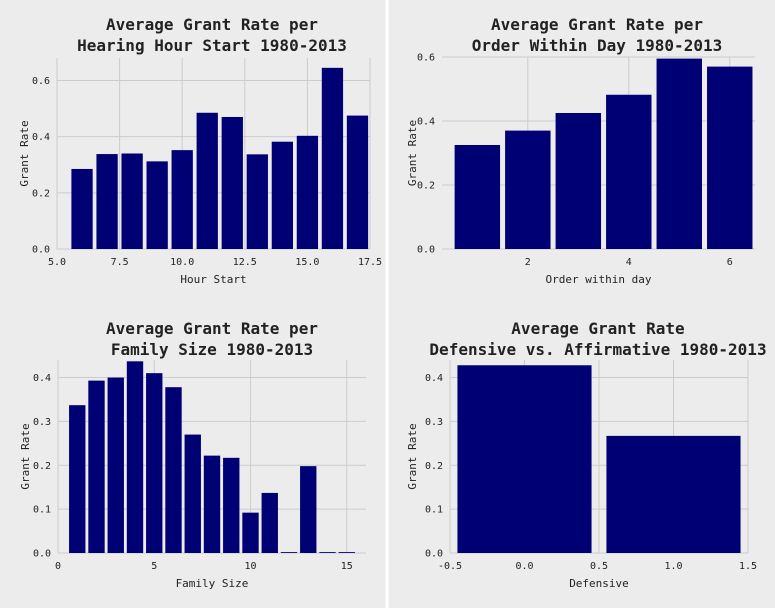 This screenshot has width=775, height=608. What do you see at coordinates (57, 262) in the screenshot?
I see `x-tick-label: 5.0` at bounding box center [57, 262].